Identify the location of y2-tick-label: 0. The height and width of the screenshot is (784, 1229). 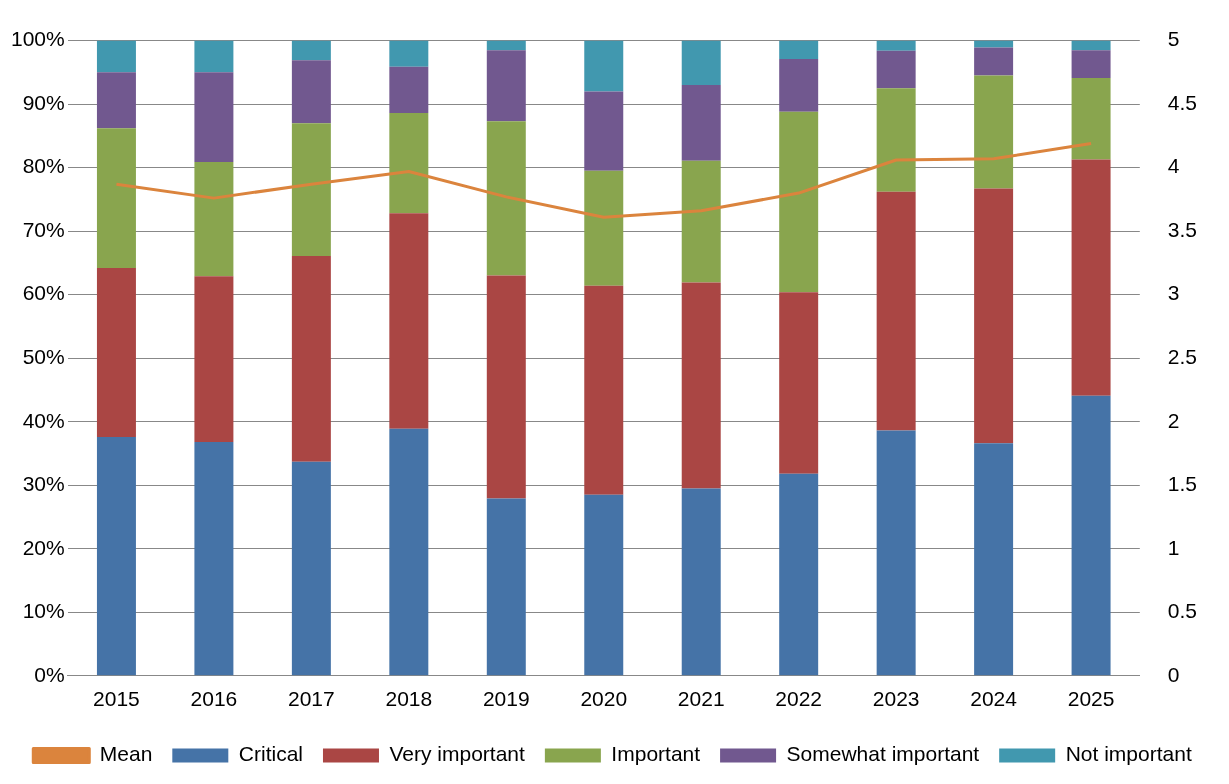
(1173, 674).